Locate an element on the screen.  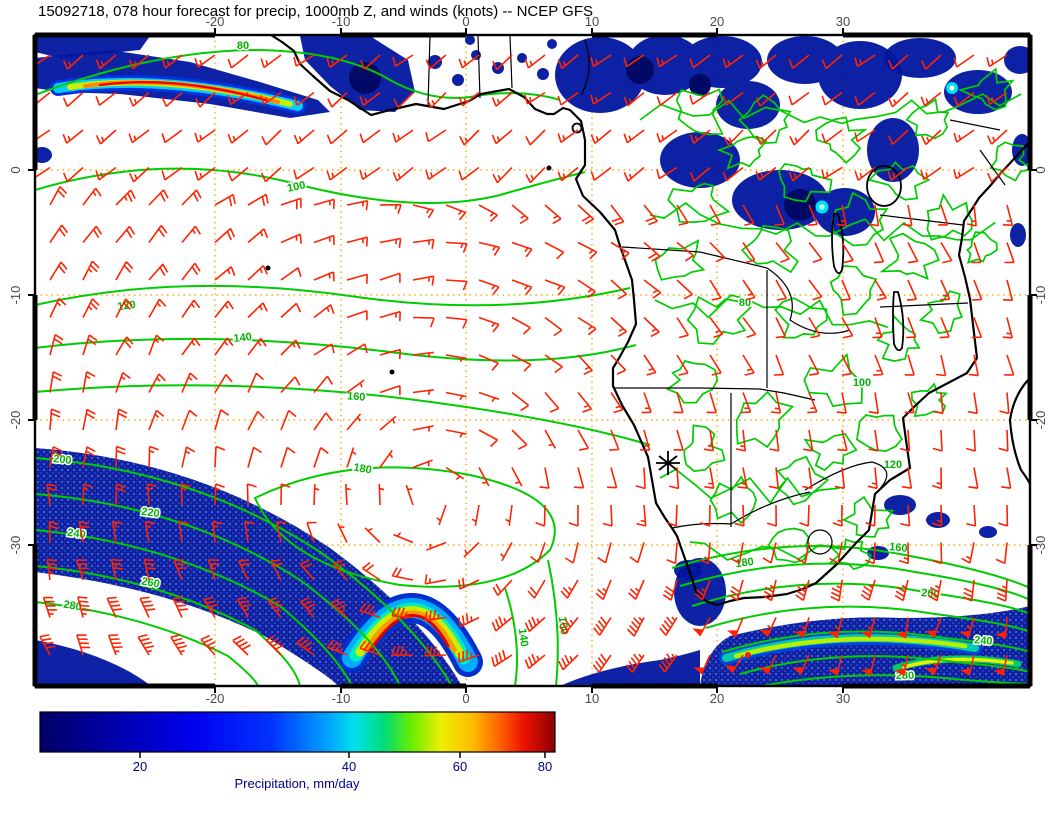
lon-axis-top: -20 -10 0 10 20 30 is located at coordinates (528, 21).